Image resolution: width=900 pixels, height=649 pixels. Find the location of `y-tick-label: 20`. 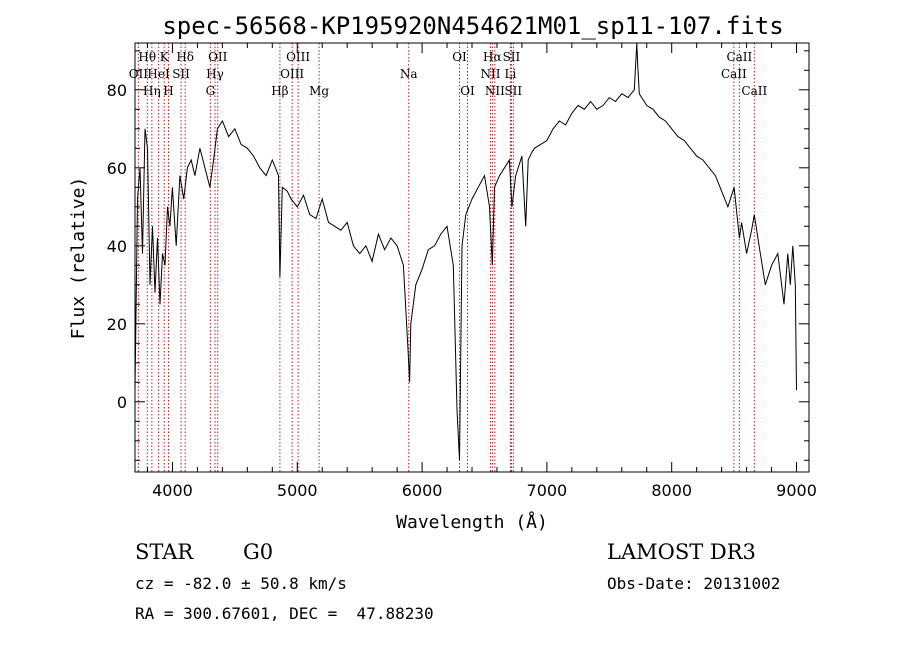

y-tick-label: 20 is located at coordinates (117, 324).